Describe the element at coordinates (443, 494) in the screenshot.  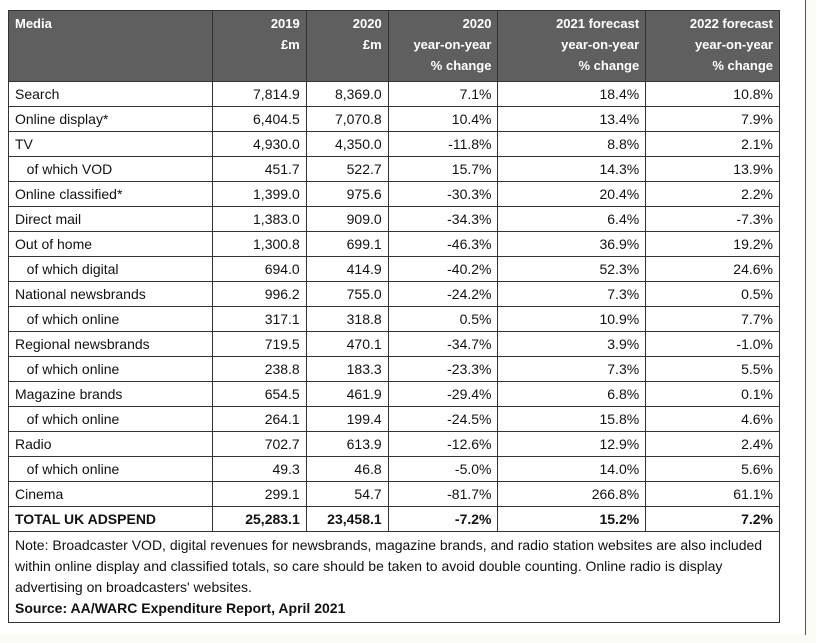
I see `table-cell: -81.7%` at that location.